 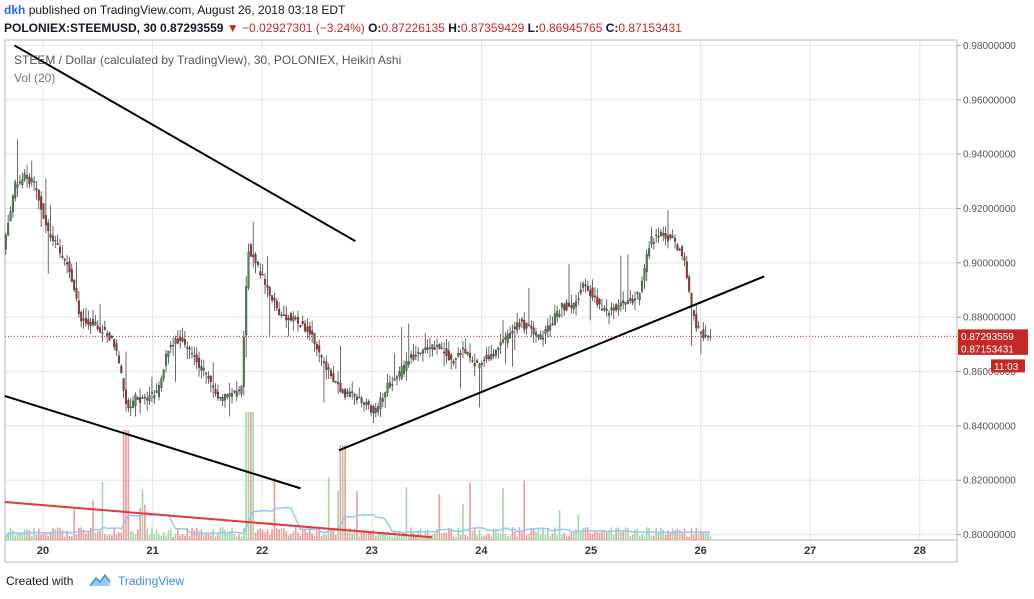 I want to click on y-tick-label: 0.86000000, so click(x=989, y=372).